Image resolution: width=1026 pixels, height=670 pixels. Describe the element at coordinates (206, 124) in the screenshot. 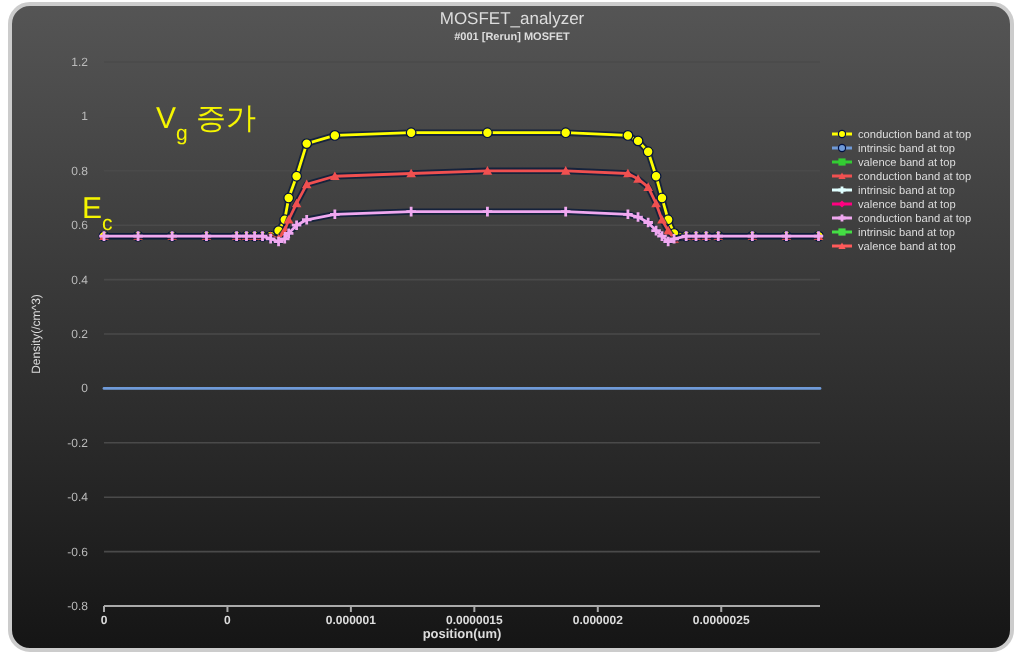

I see `annotation: V$_{g}$ 증가` at that location.